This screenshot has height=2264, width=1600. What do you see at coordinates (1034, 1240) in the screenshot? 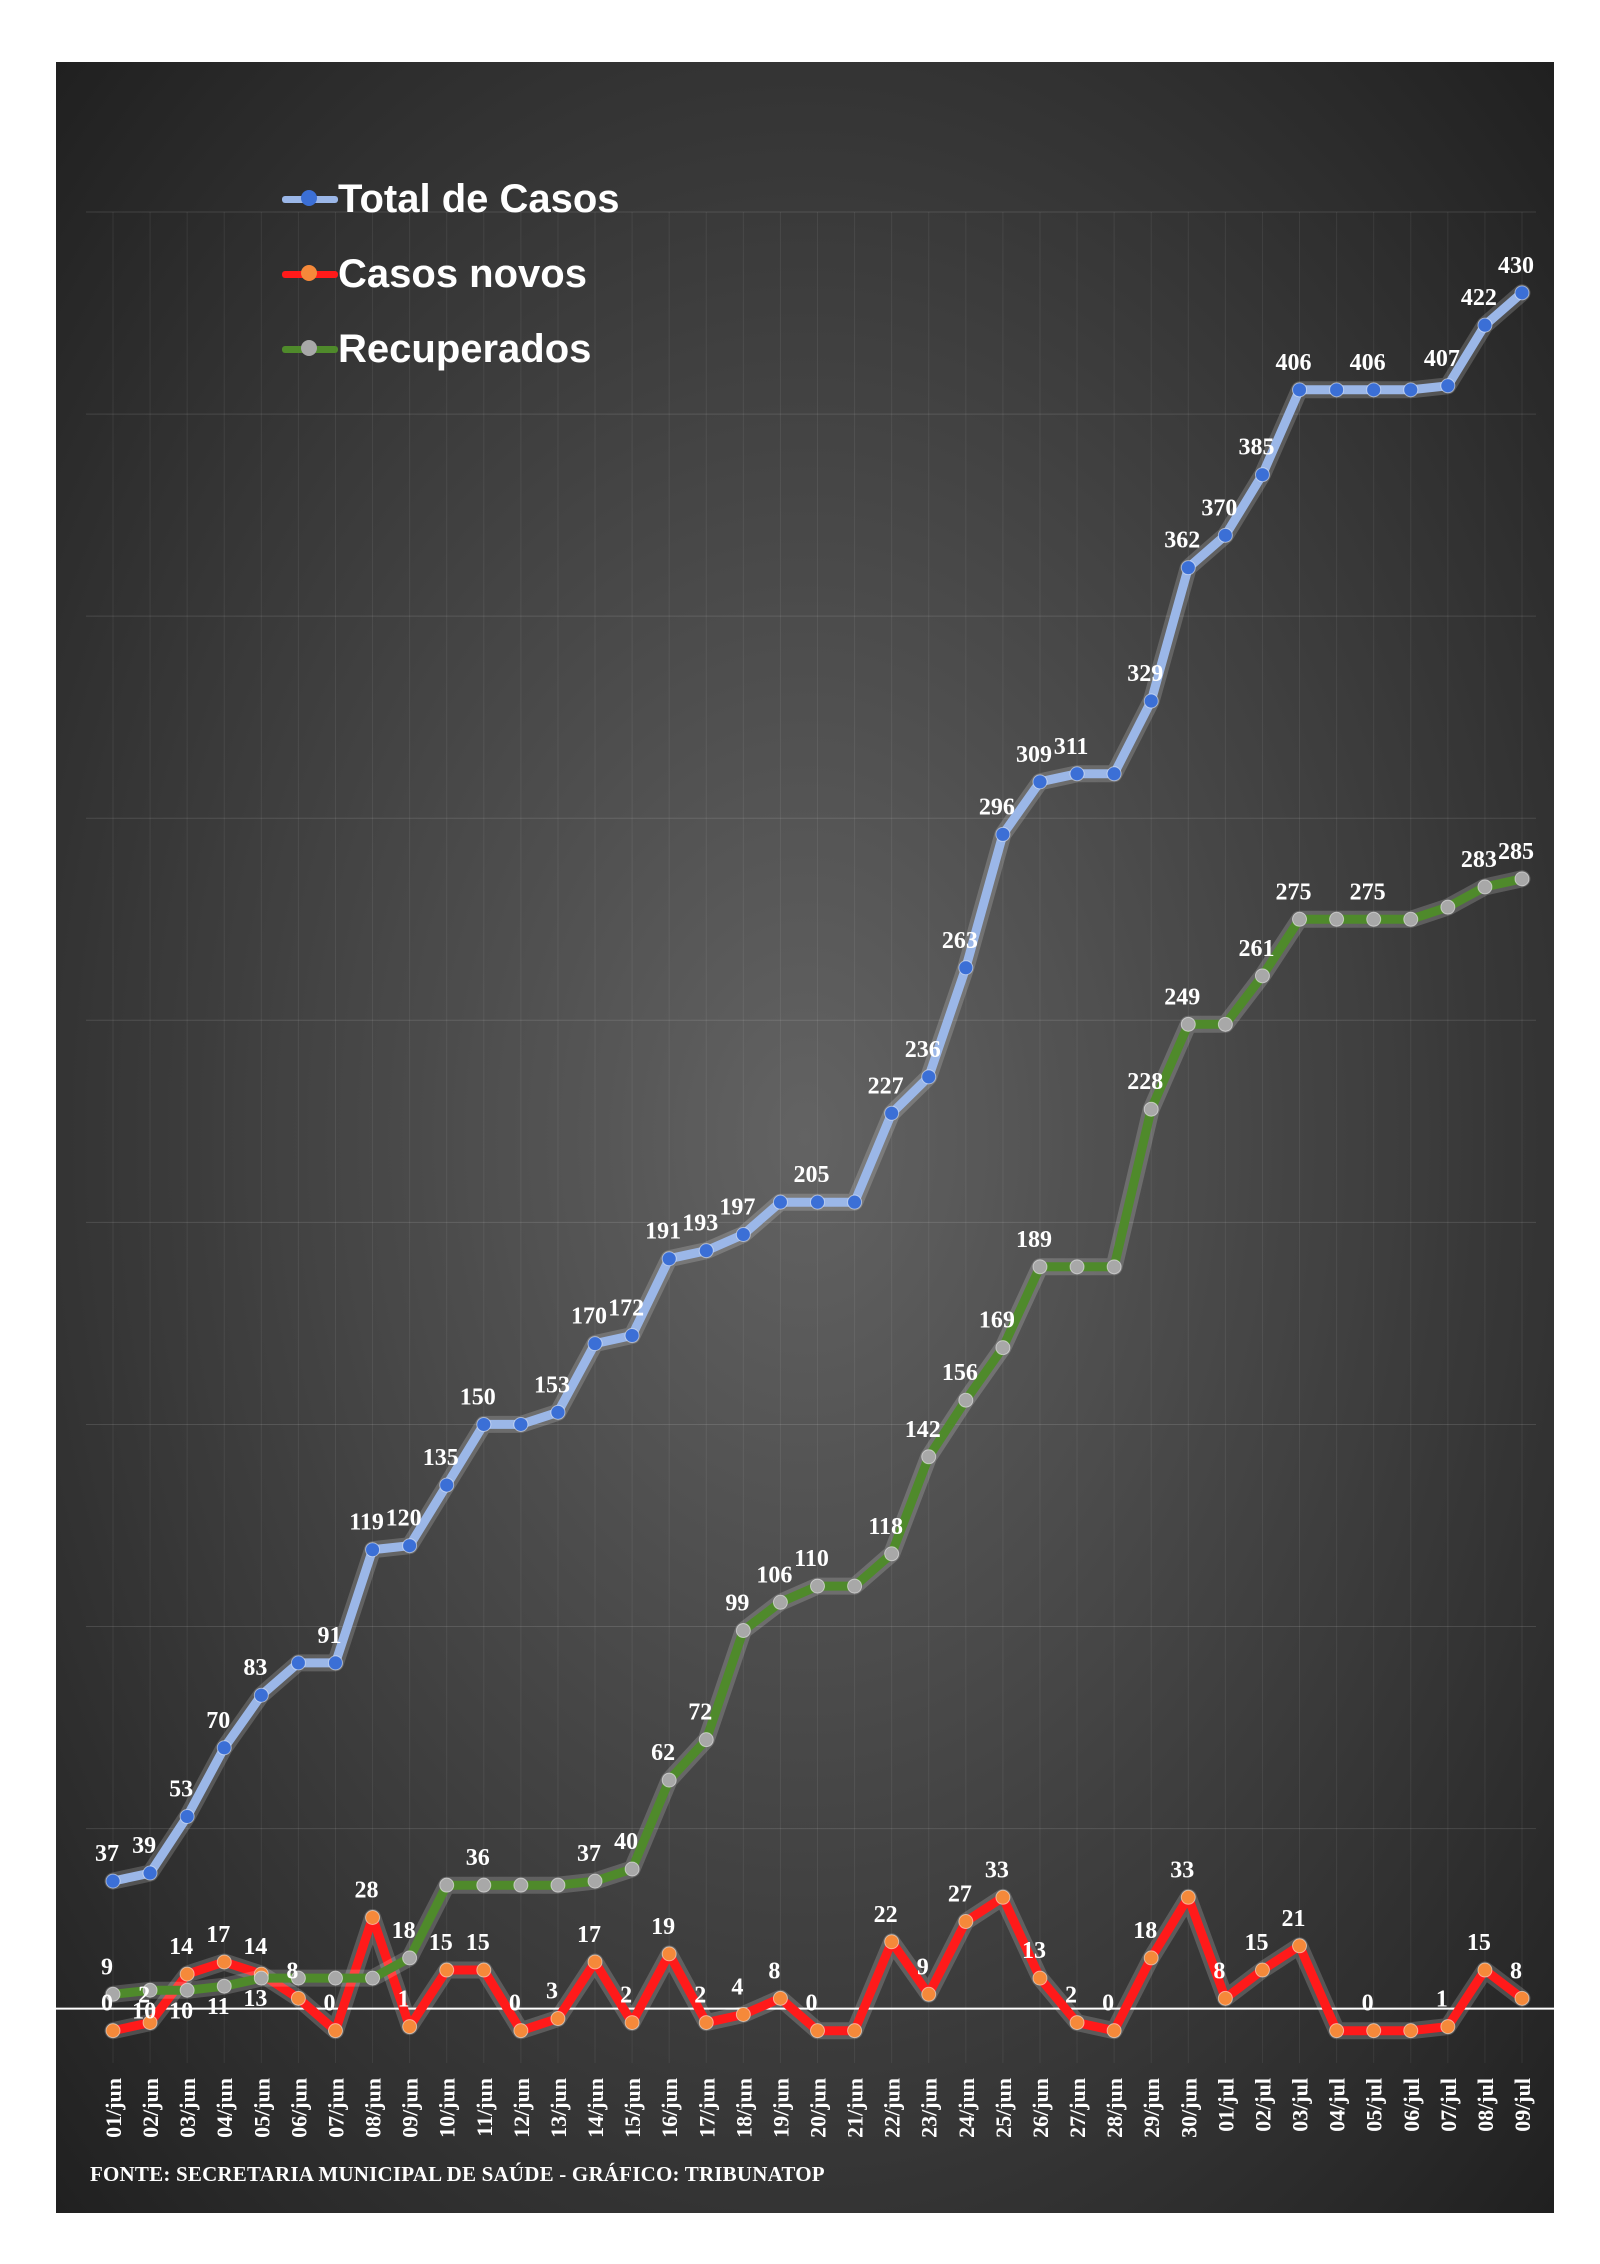
I see `data-label-recovered: 189` at bounding box center [1034, 1240].